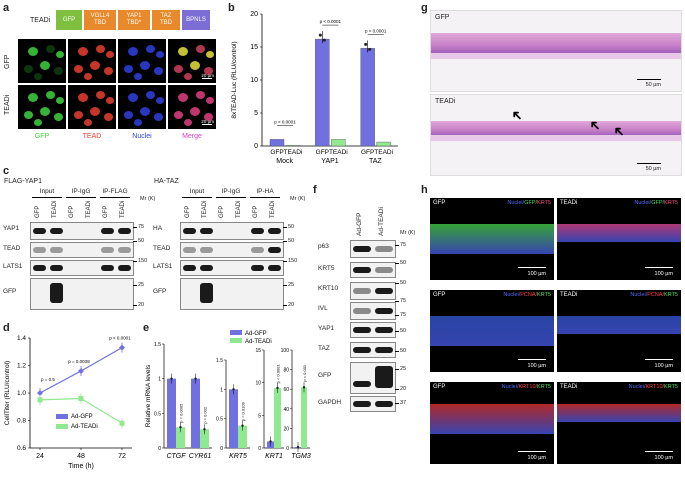 This screenshot has width=685, height=481. I want to click on blot-row-label: GAPDH, so click(330, 402).